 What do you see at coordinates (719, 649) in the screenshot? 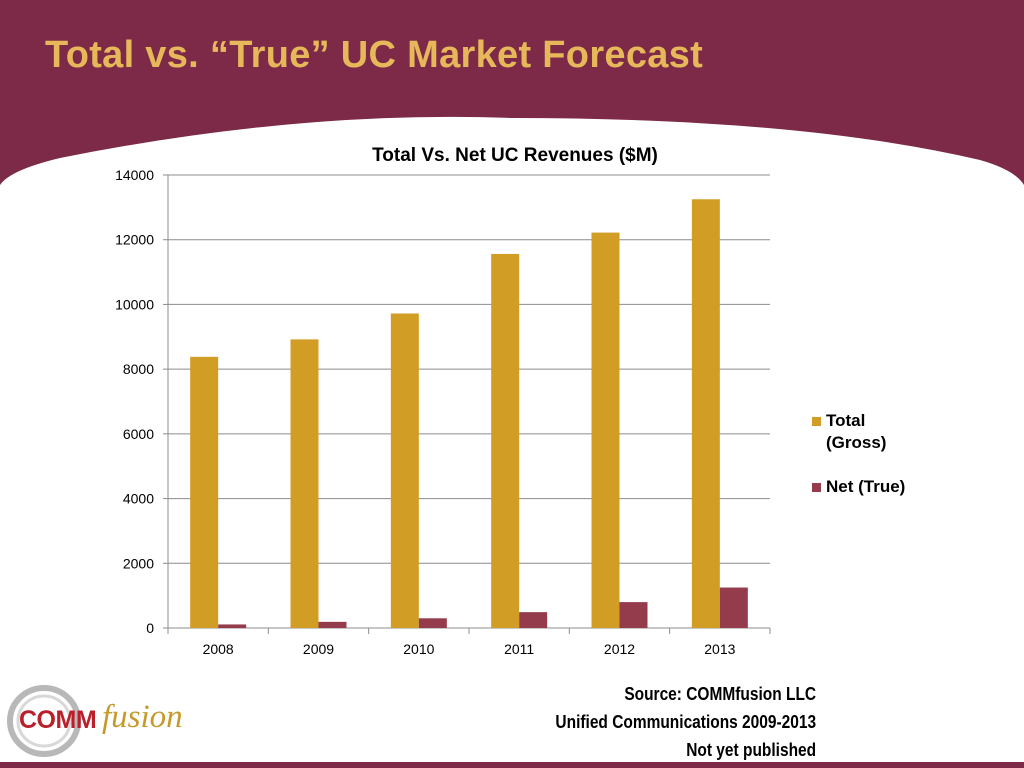
I see `x-tick-label: 2013` at bounding box center [719, 649].